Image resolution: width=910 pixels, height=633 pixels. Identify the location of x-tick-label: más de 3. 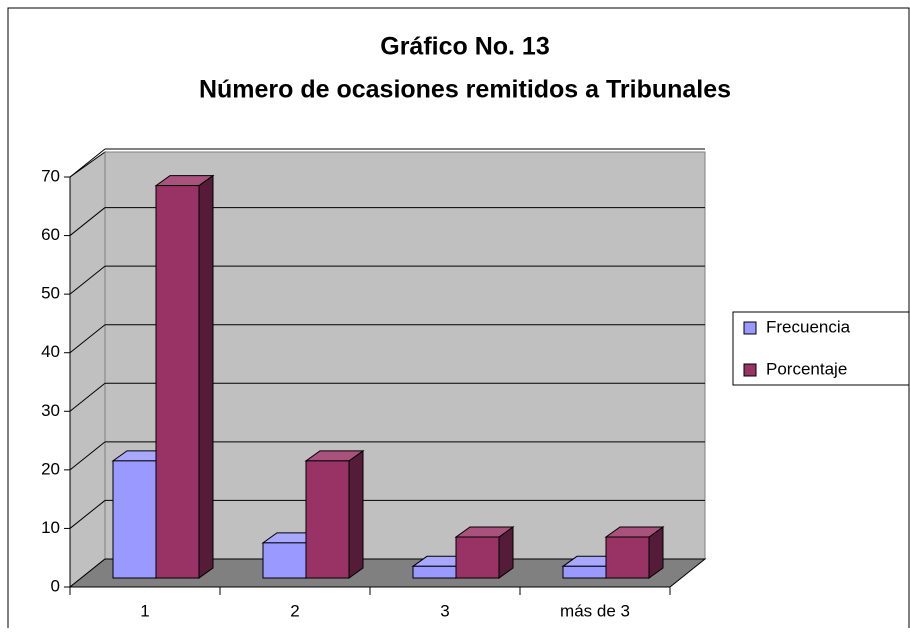
(595, 610).